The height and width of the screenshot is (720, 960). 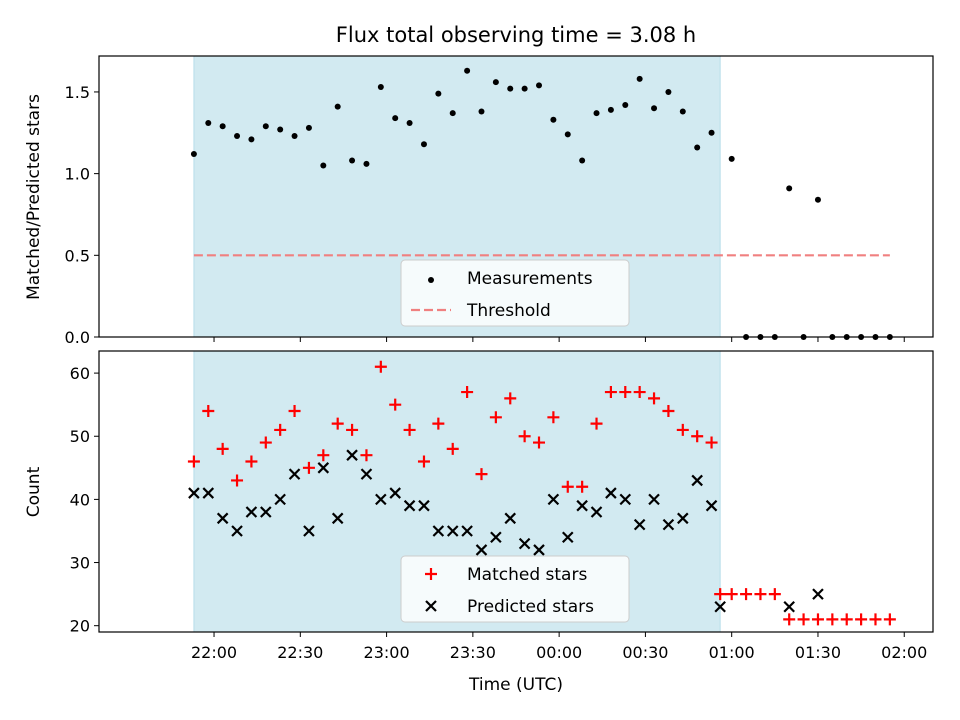 What do you see at coordinates (77, 255) in the screenshot?
I see `y-tick-label: 0.5` at bounding box center [77, 255].